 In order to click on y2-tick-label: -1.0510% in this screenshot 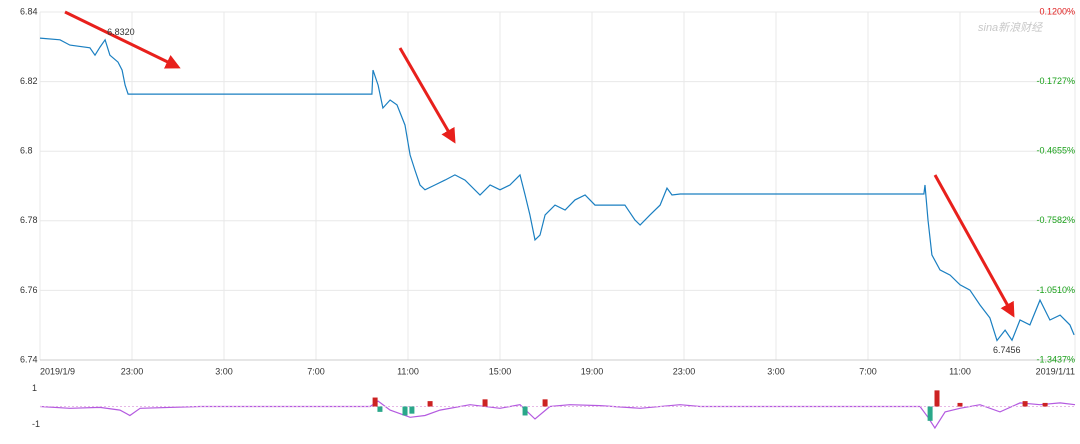, I will do `click(1055, 290)`.